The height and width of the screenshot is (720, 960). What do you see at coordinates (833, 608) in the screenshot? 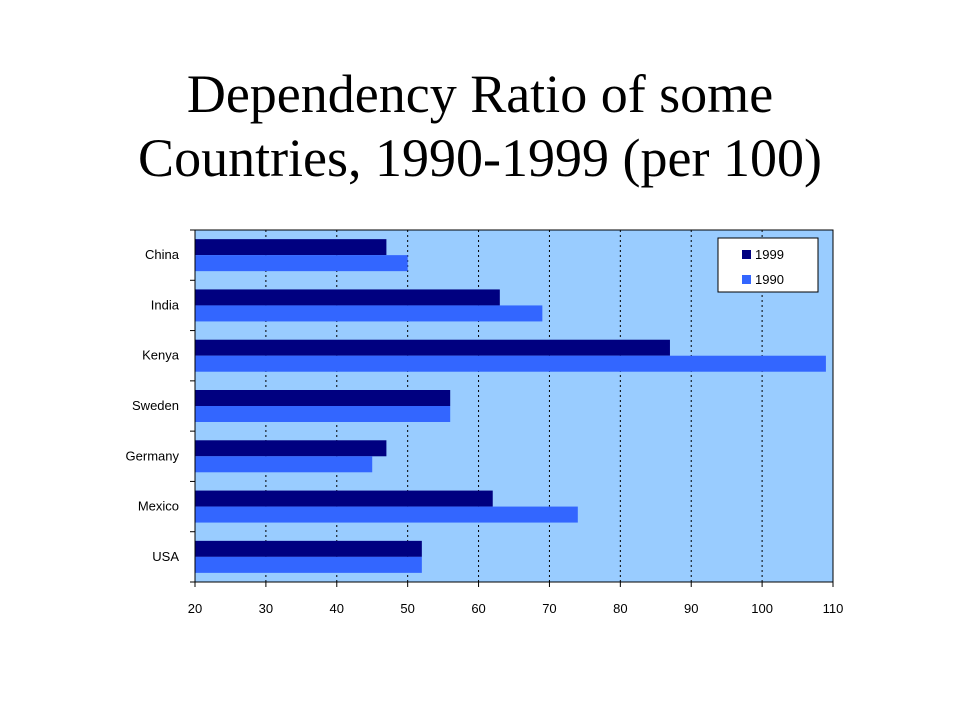
I see `x-tick-label: 110` at bounding box center [833, 608].